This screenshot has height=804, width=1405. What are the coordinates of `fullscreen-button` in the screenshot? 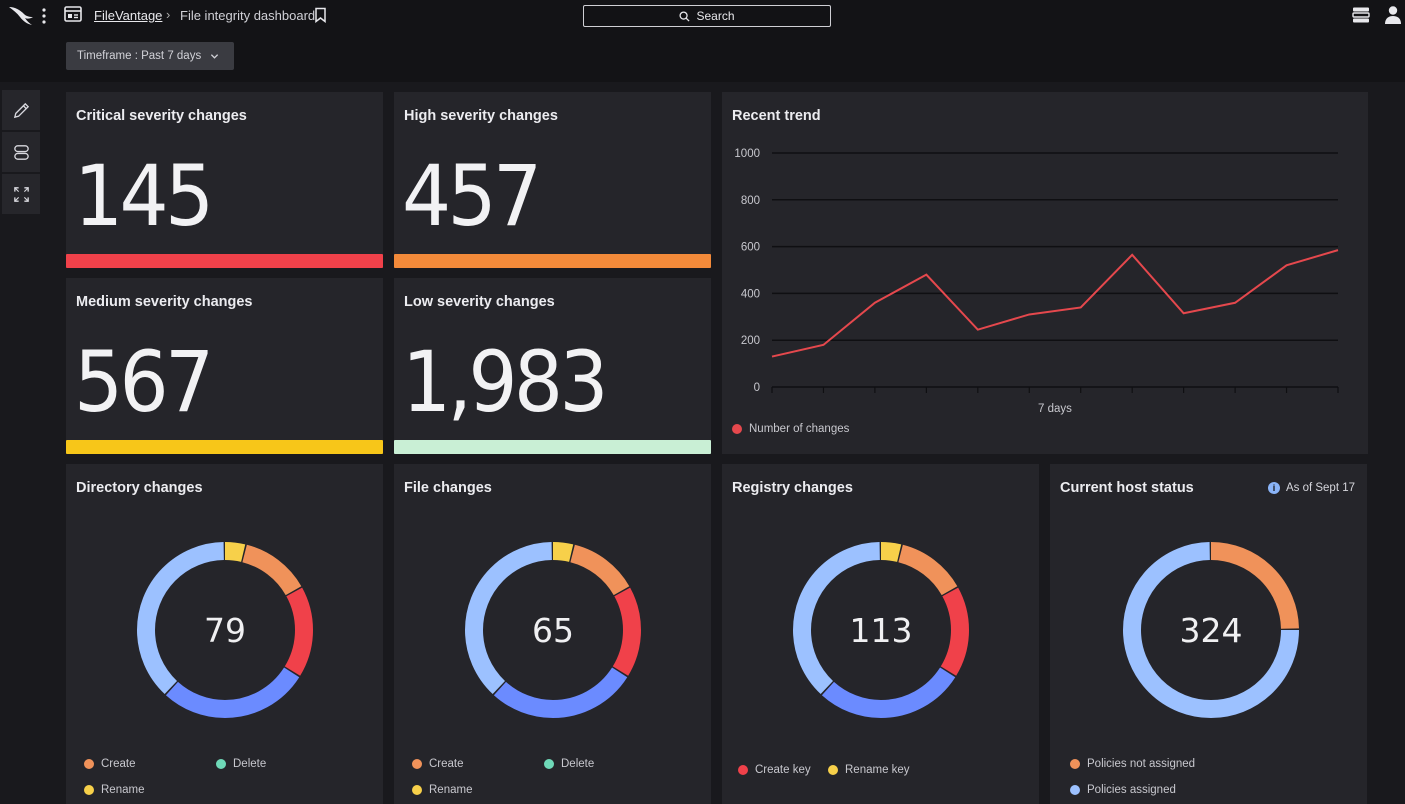 It's located at (21, 194).